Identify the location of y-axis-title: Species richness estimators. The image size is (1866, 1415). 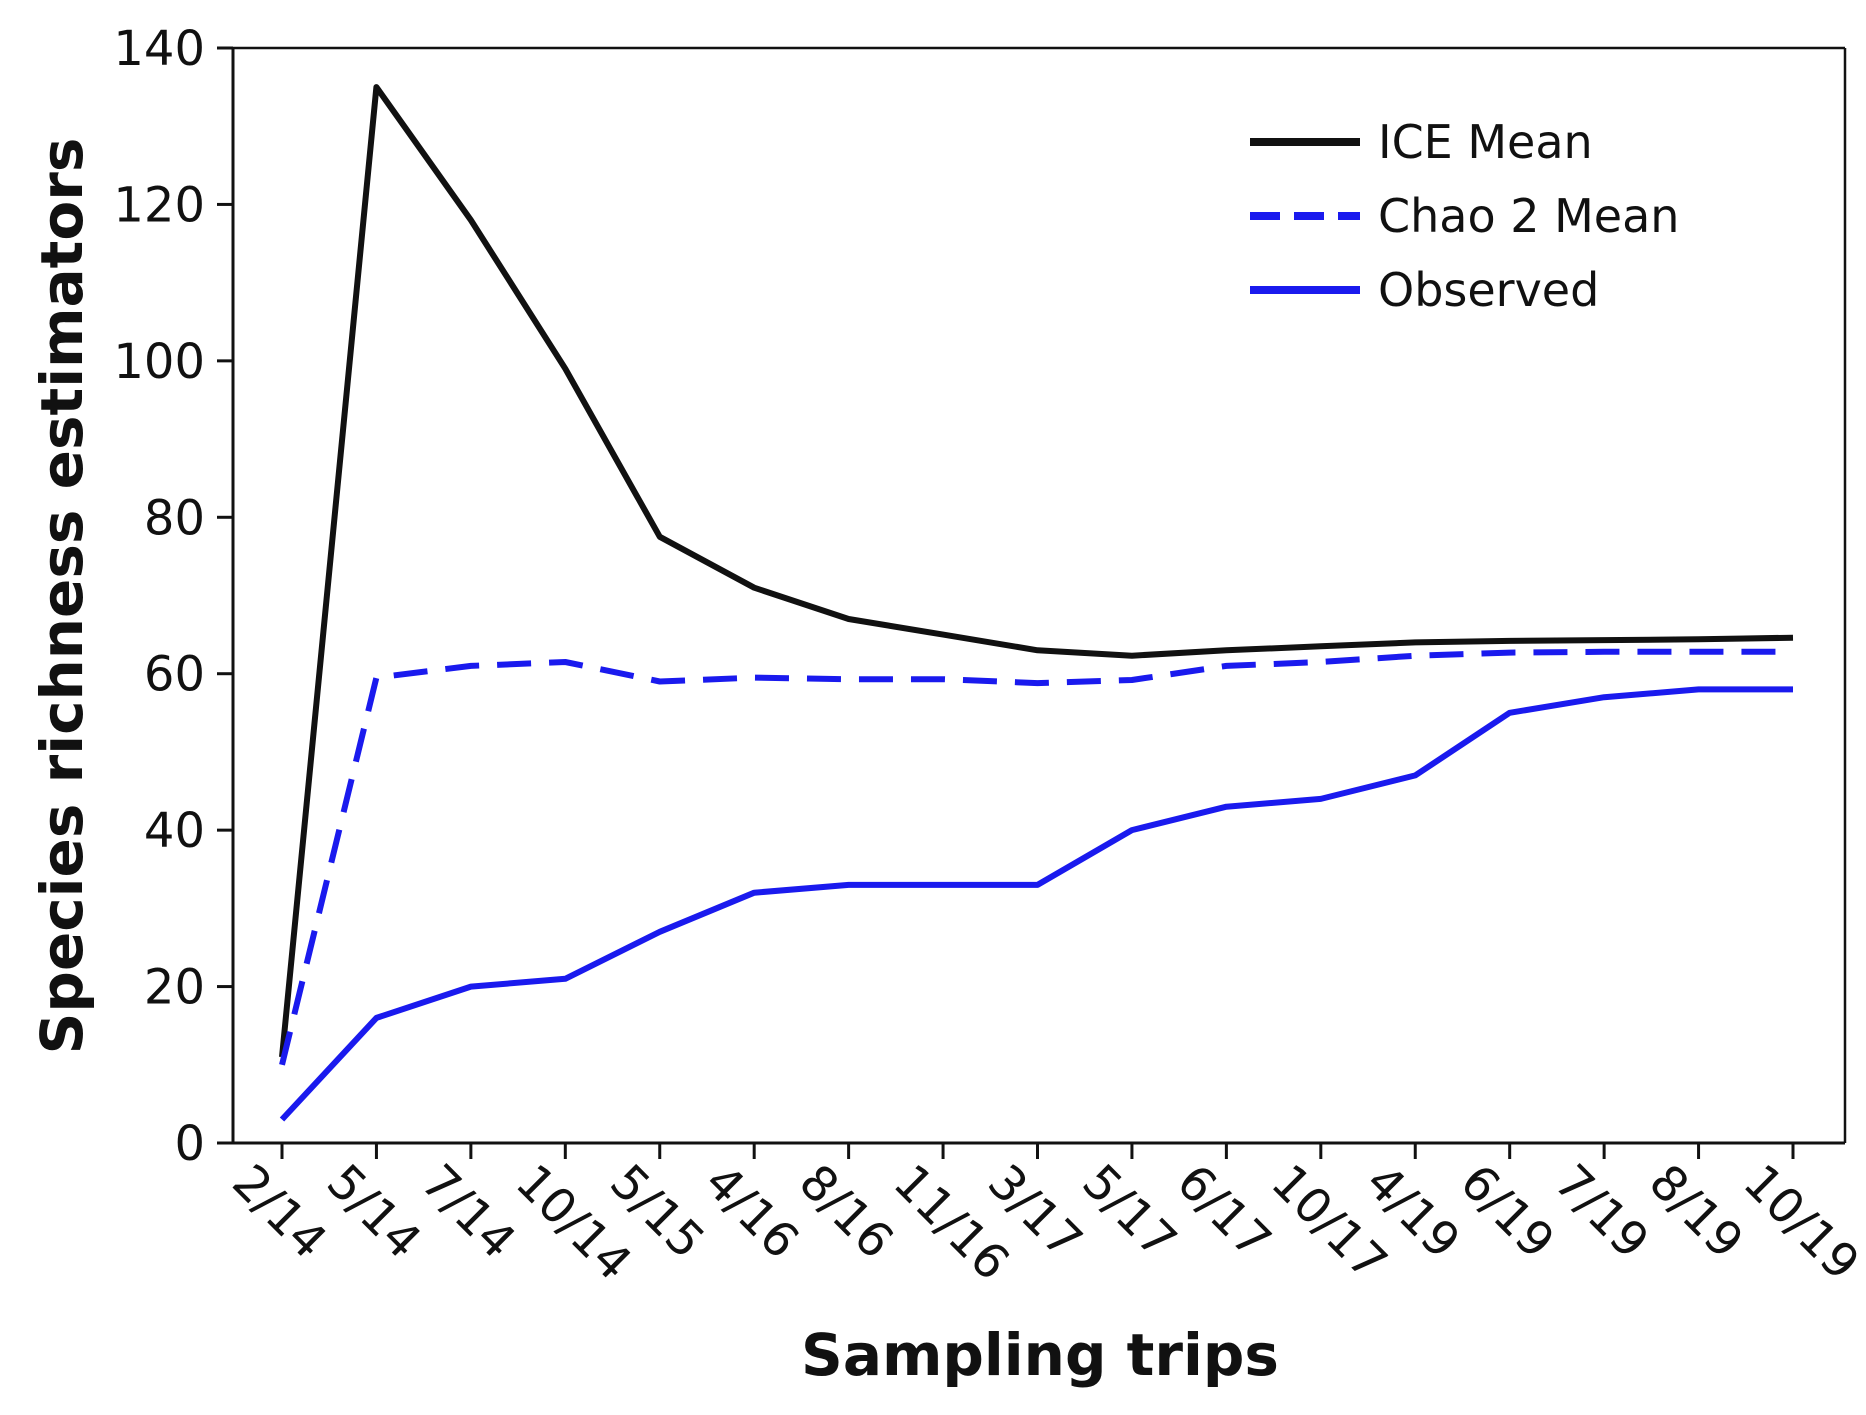
(62, 596).